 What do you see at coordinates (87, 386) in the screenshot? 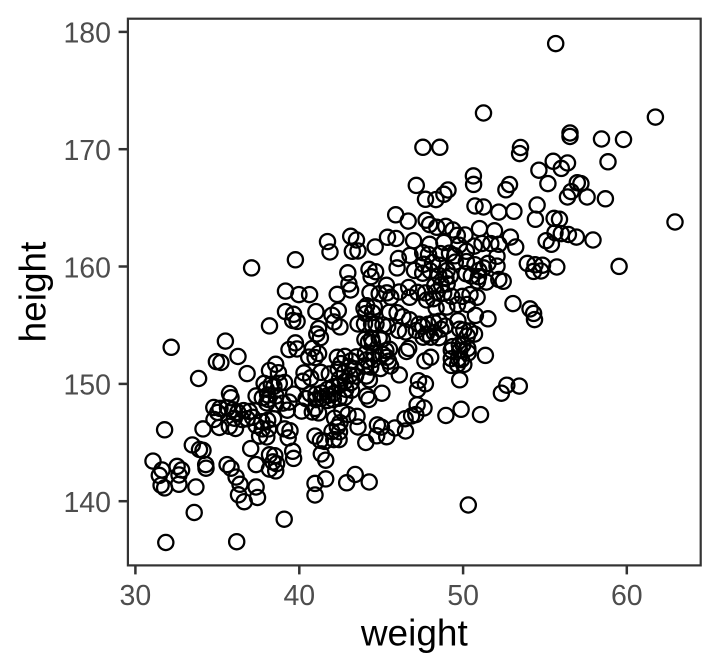
I see `svg-text: 150` at bounding box center [87, 386].